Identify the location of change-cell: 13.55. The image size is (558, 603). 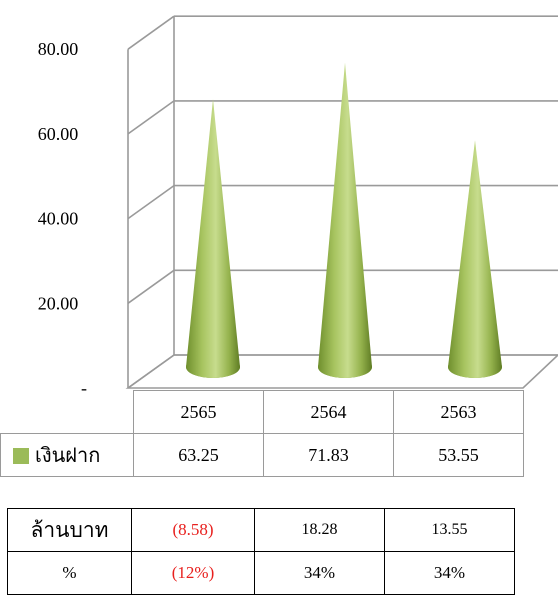
(449, 530).